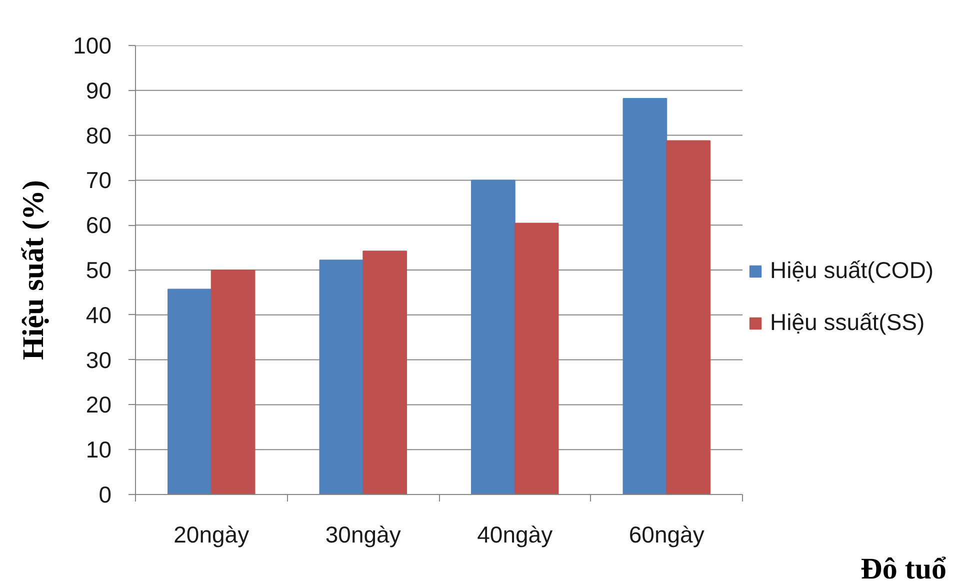  I want to click on y-tick-label: 10, so click(99, 449).